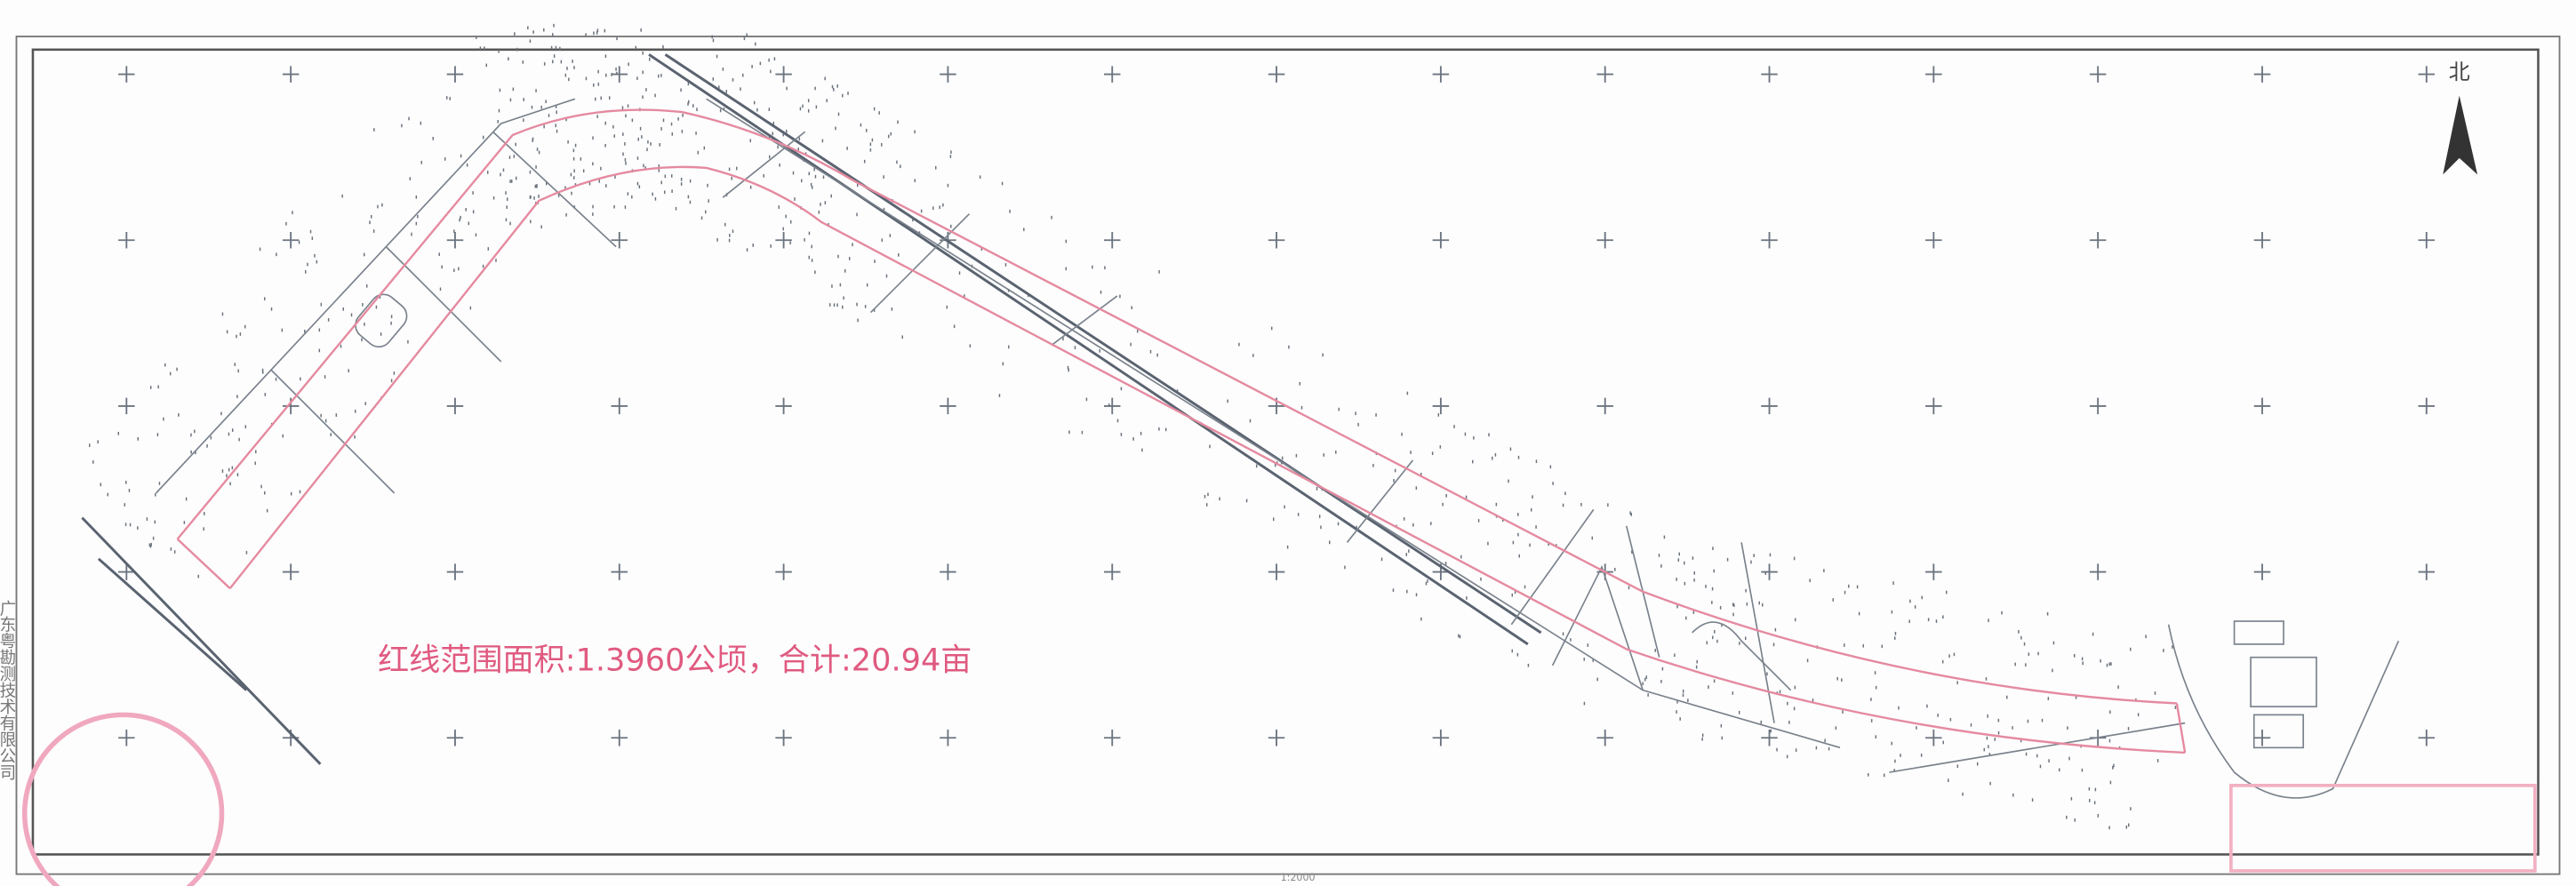 The width and height of the screenshot is (2576, 886). I want to click on scale-label: 1:2000, so click(1298, 877).